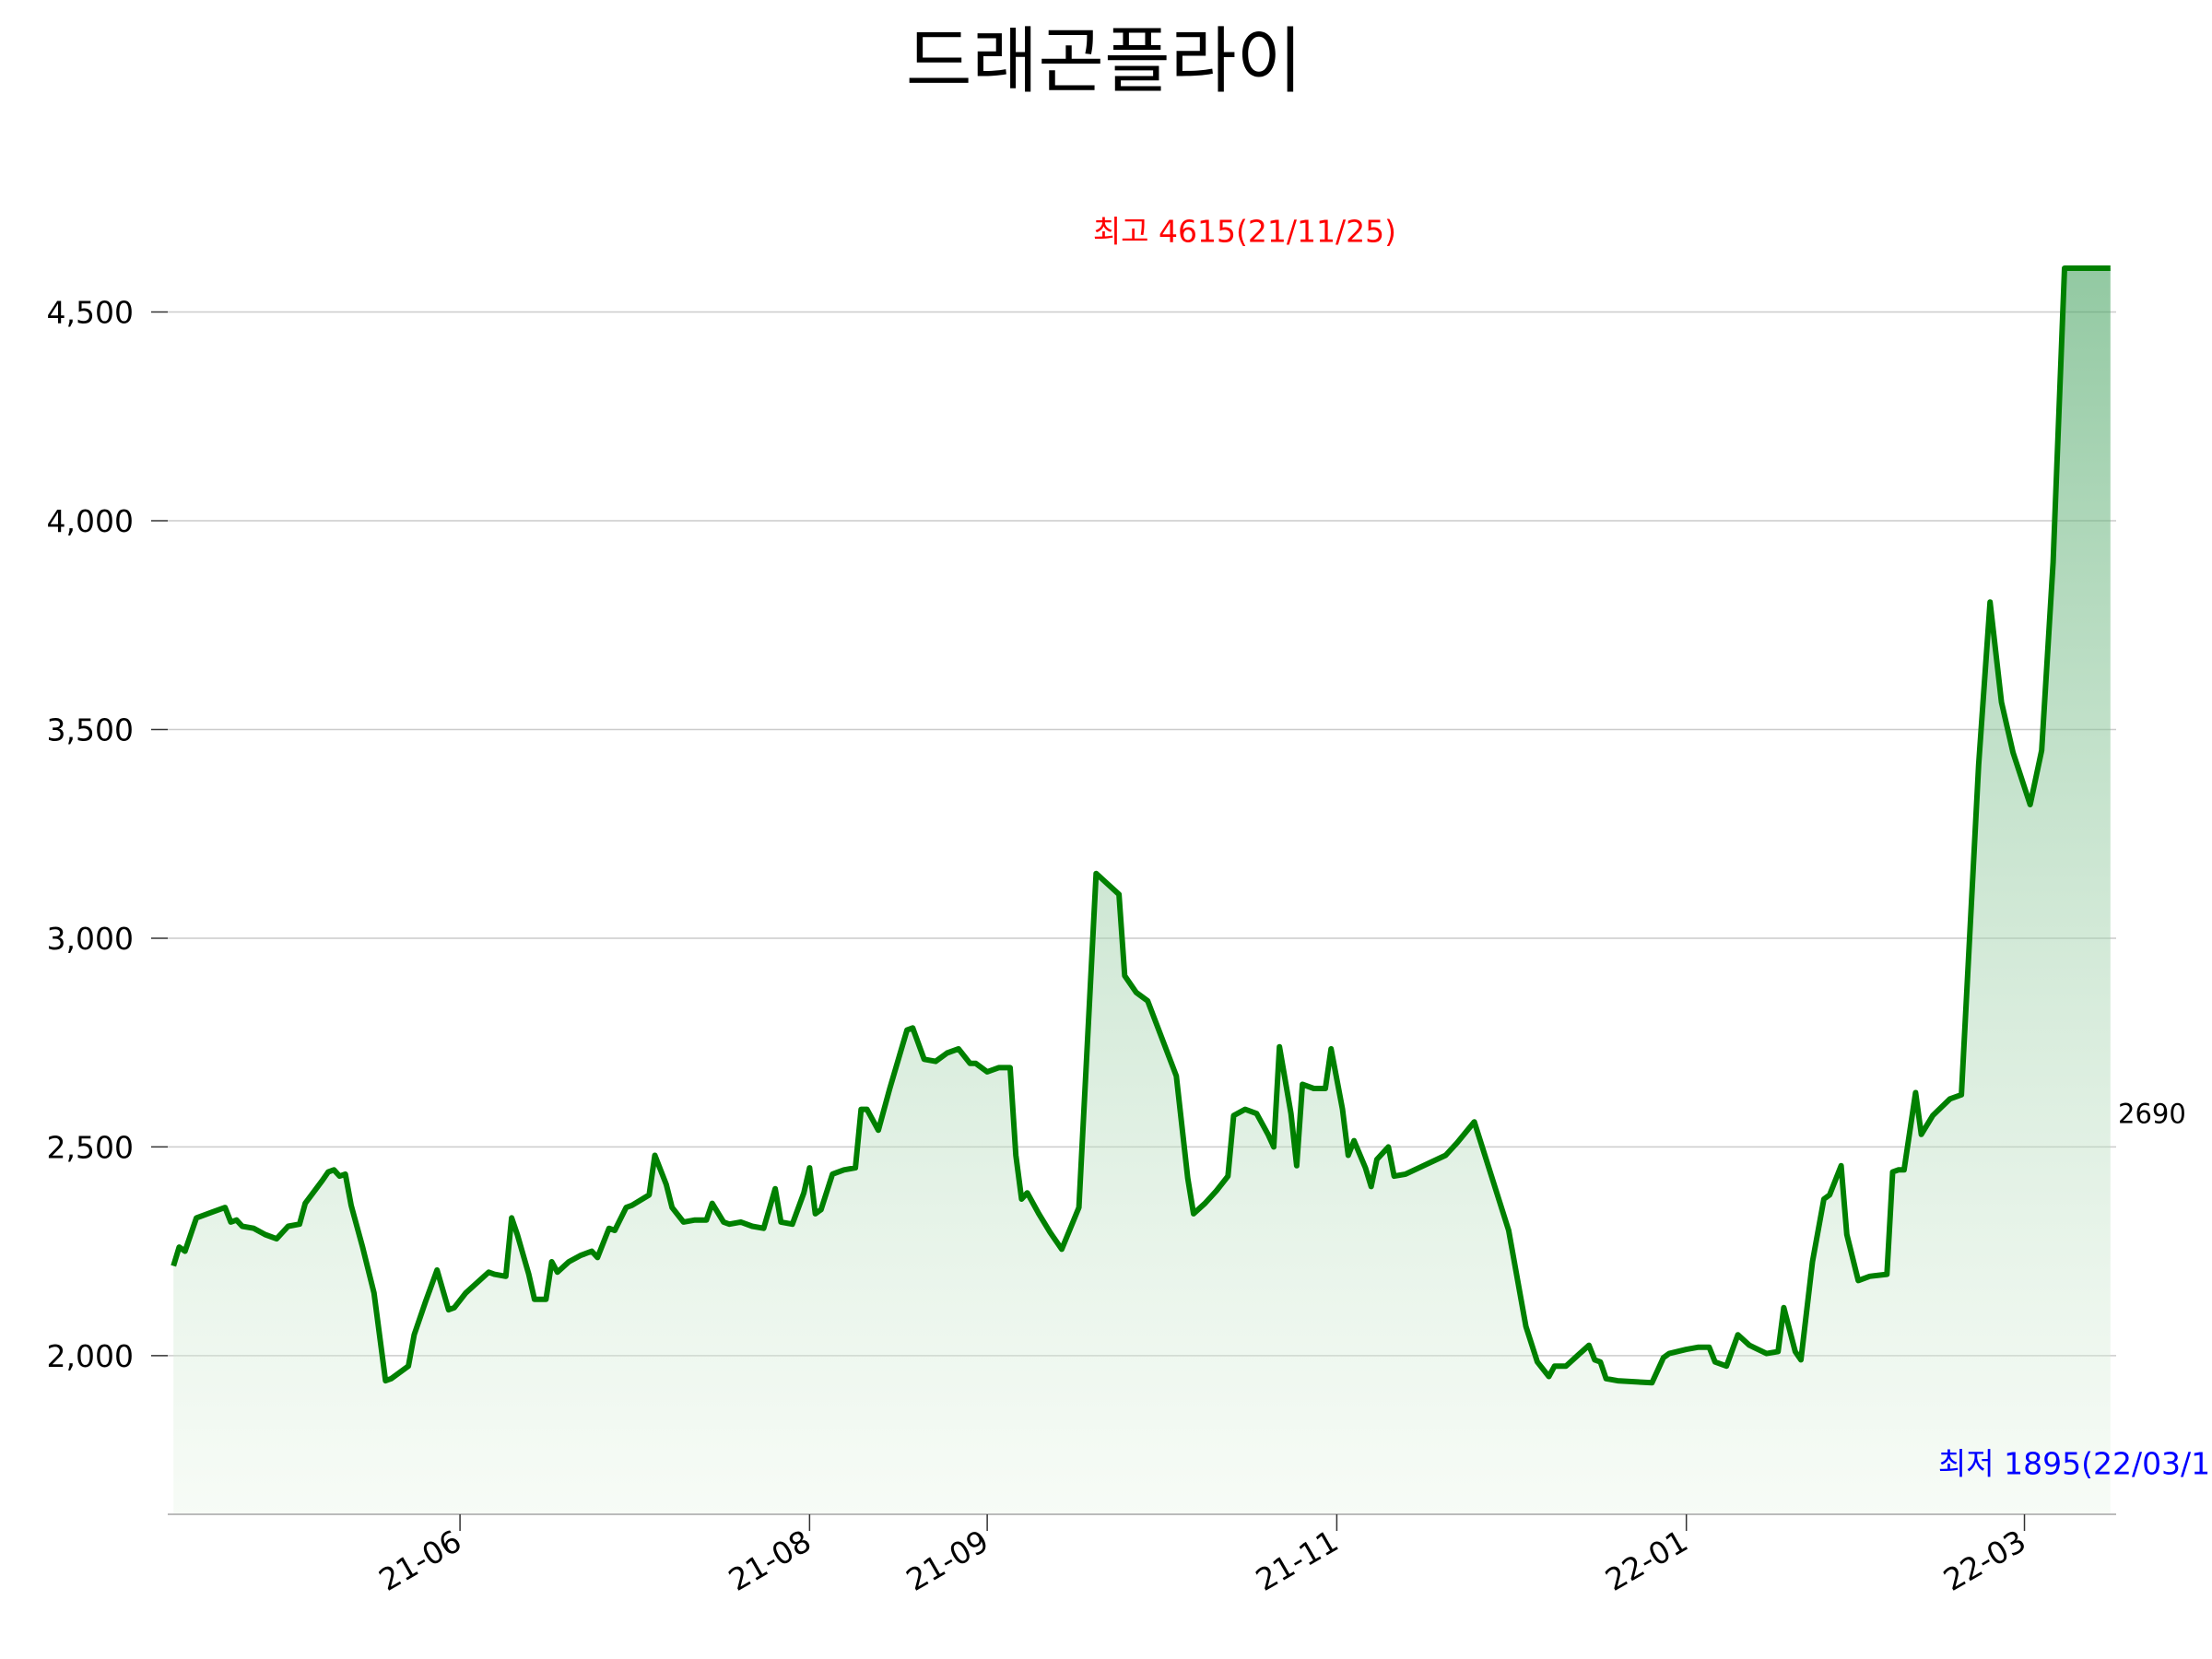 The height and width of the screenshot is (1659, 2212). What do you see at coordinates (90, 313) in the screenshot?
I see `y-tick-label: 4,500` at bounding box center [90, 313].